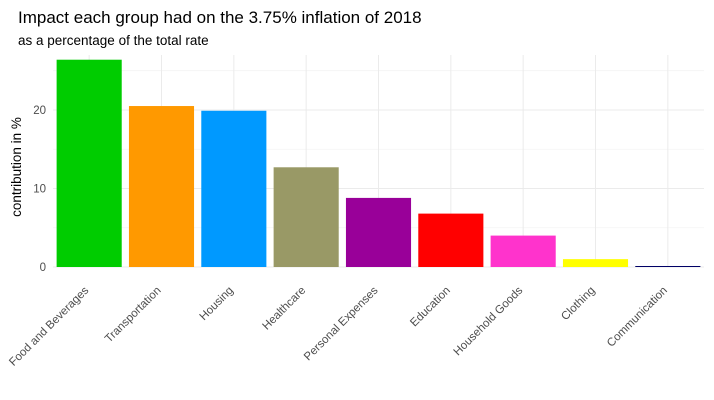 This screenshot has width=714, height=400. I want to click on x-tick-label: Household Goods, so click(489, 321).